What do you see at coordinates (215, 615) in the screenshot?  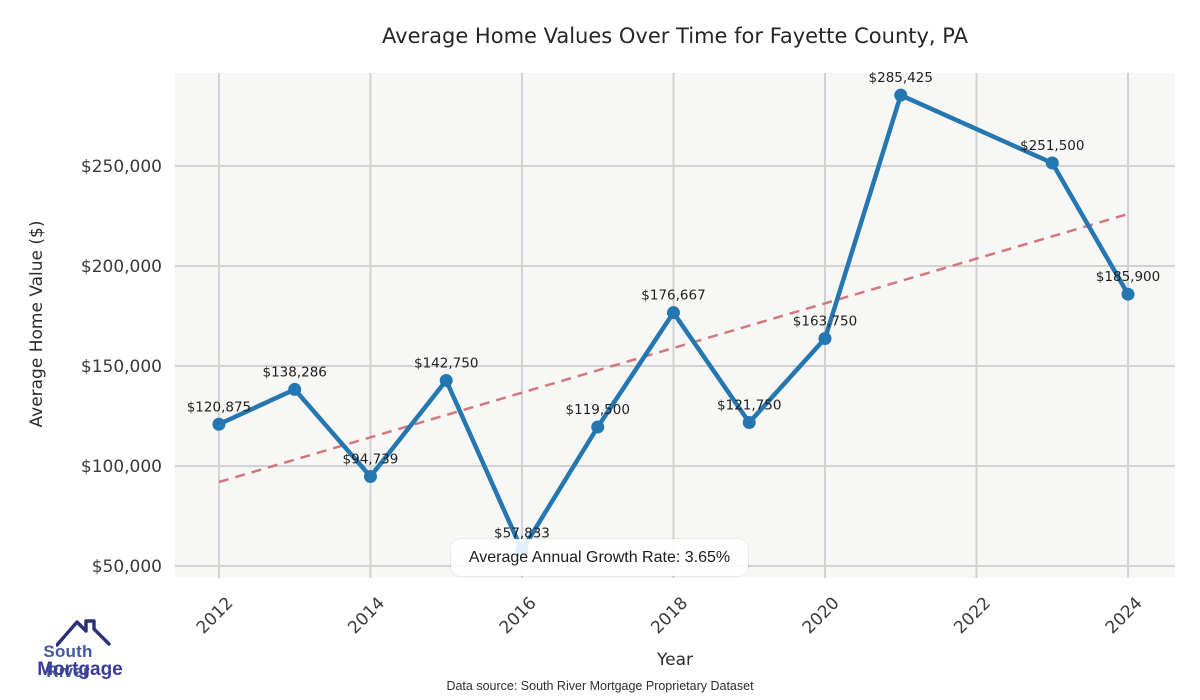 I see `x-tick-label: 2012` at bounding box center [215, 615].